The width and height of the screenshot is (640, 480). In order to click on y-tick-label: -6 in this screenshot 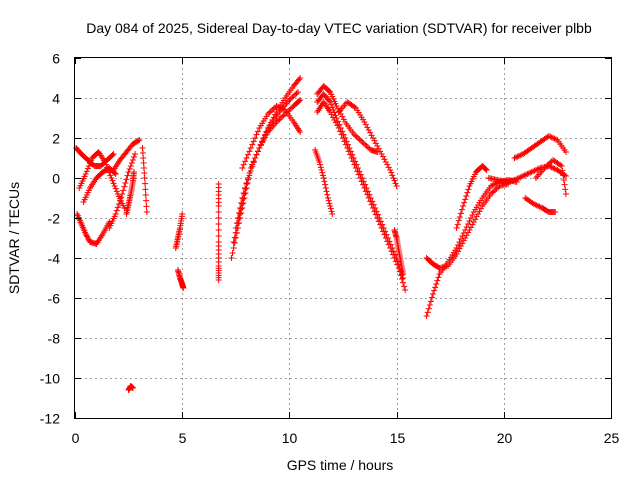, I will do `click(54, 299)`.